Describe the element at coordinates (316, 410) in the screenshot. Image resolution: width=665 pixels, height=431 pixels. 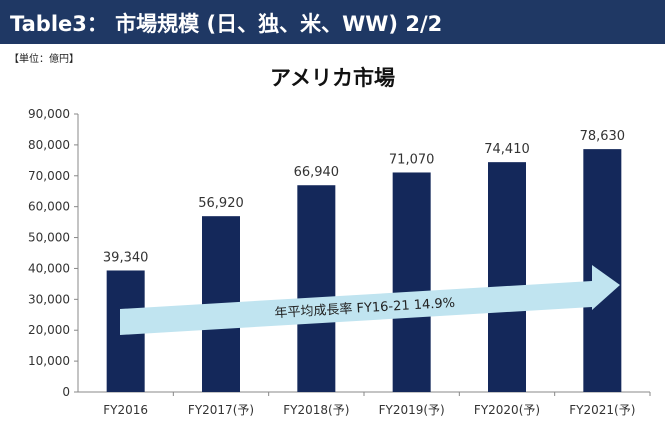
I see `x-tick-label: FY2018(予)` at that location.